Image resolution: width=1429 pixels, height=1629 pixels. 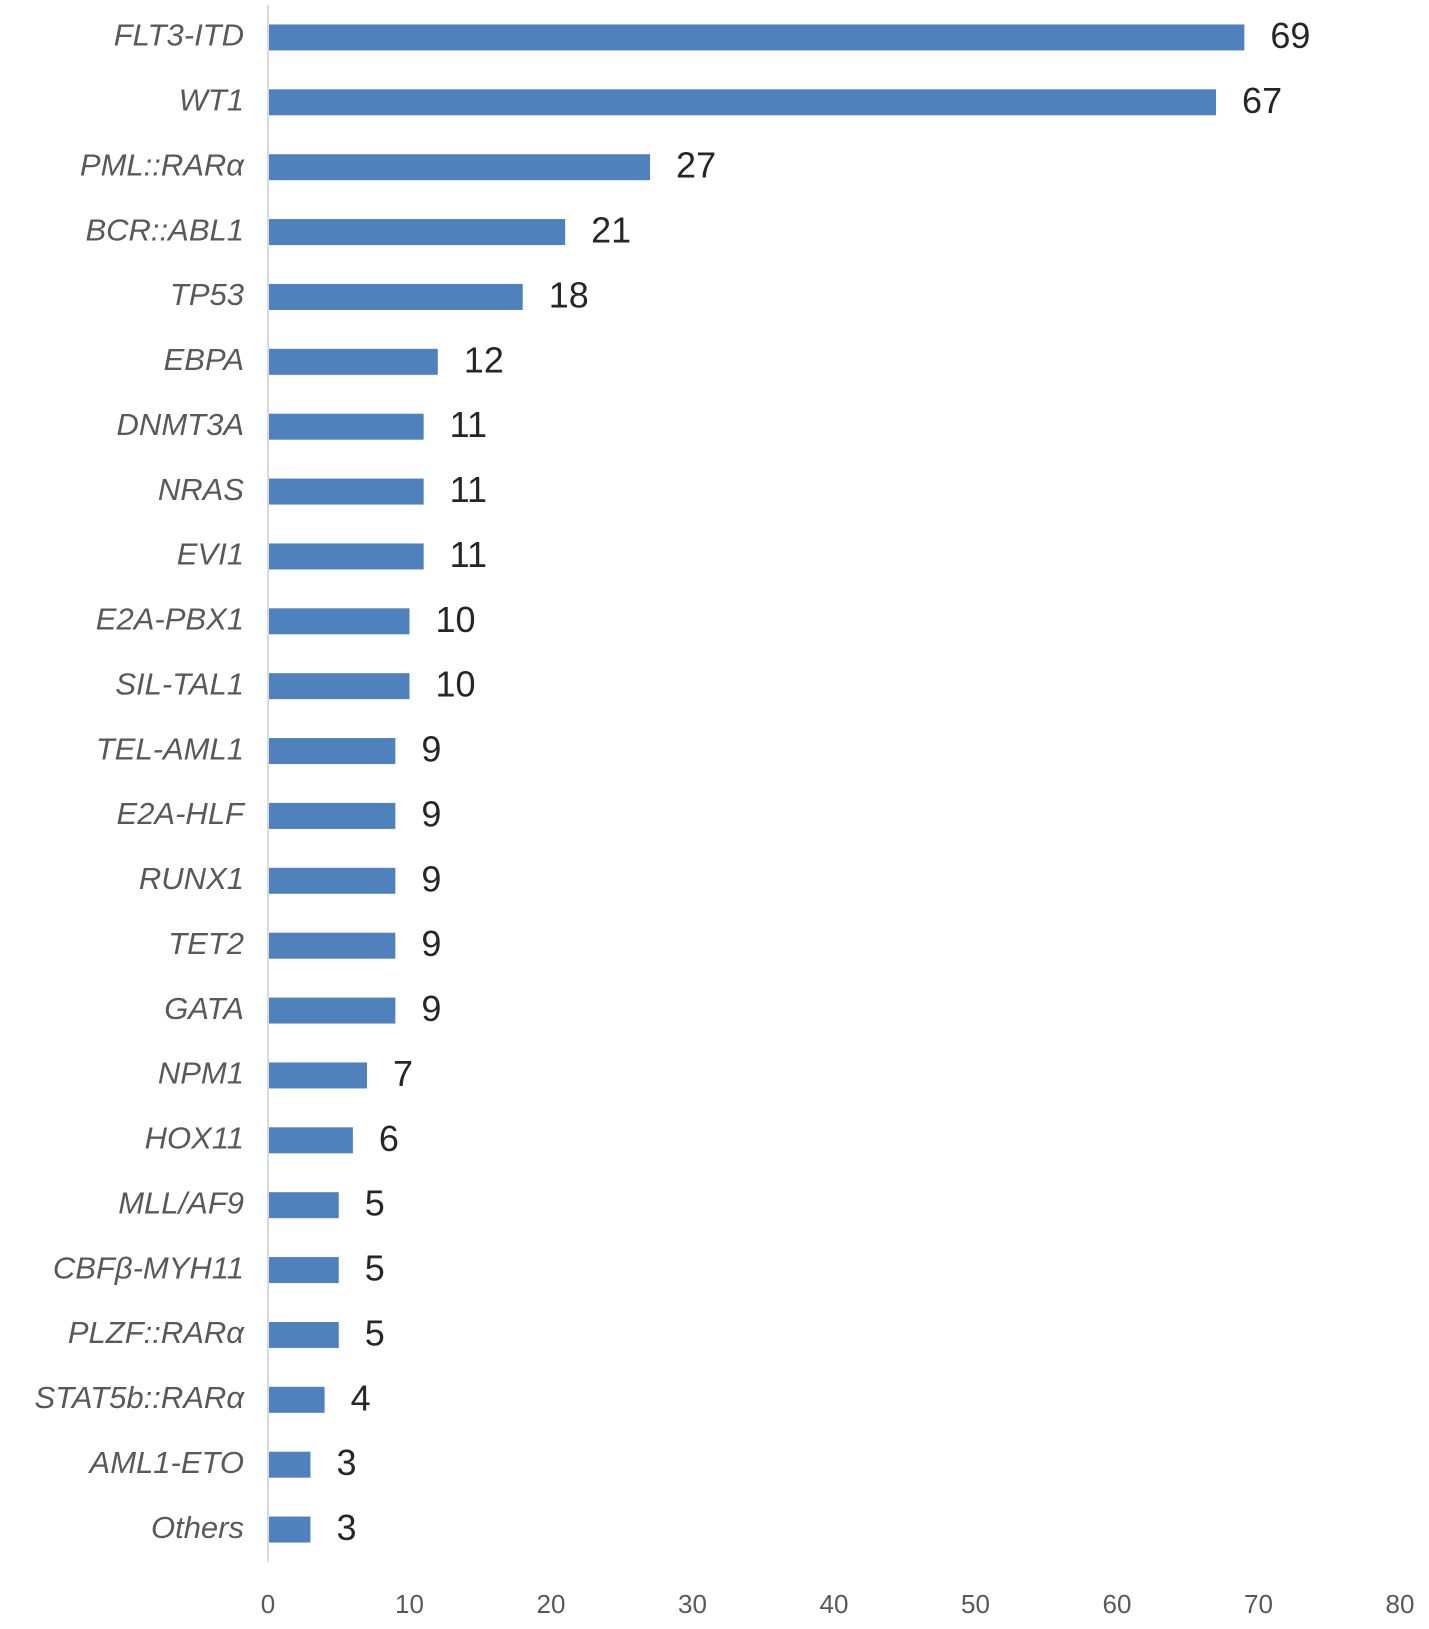 I want to click on y-tick-label: CBFβ-MYH11, so click(x=148, y=1267).